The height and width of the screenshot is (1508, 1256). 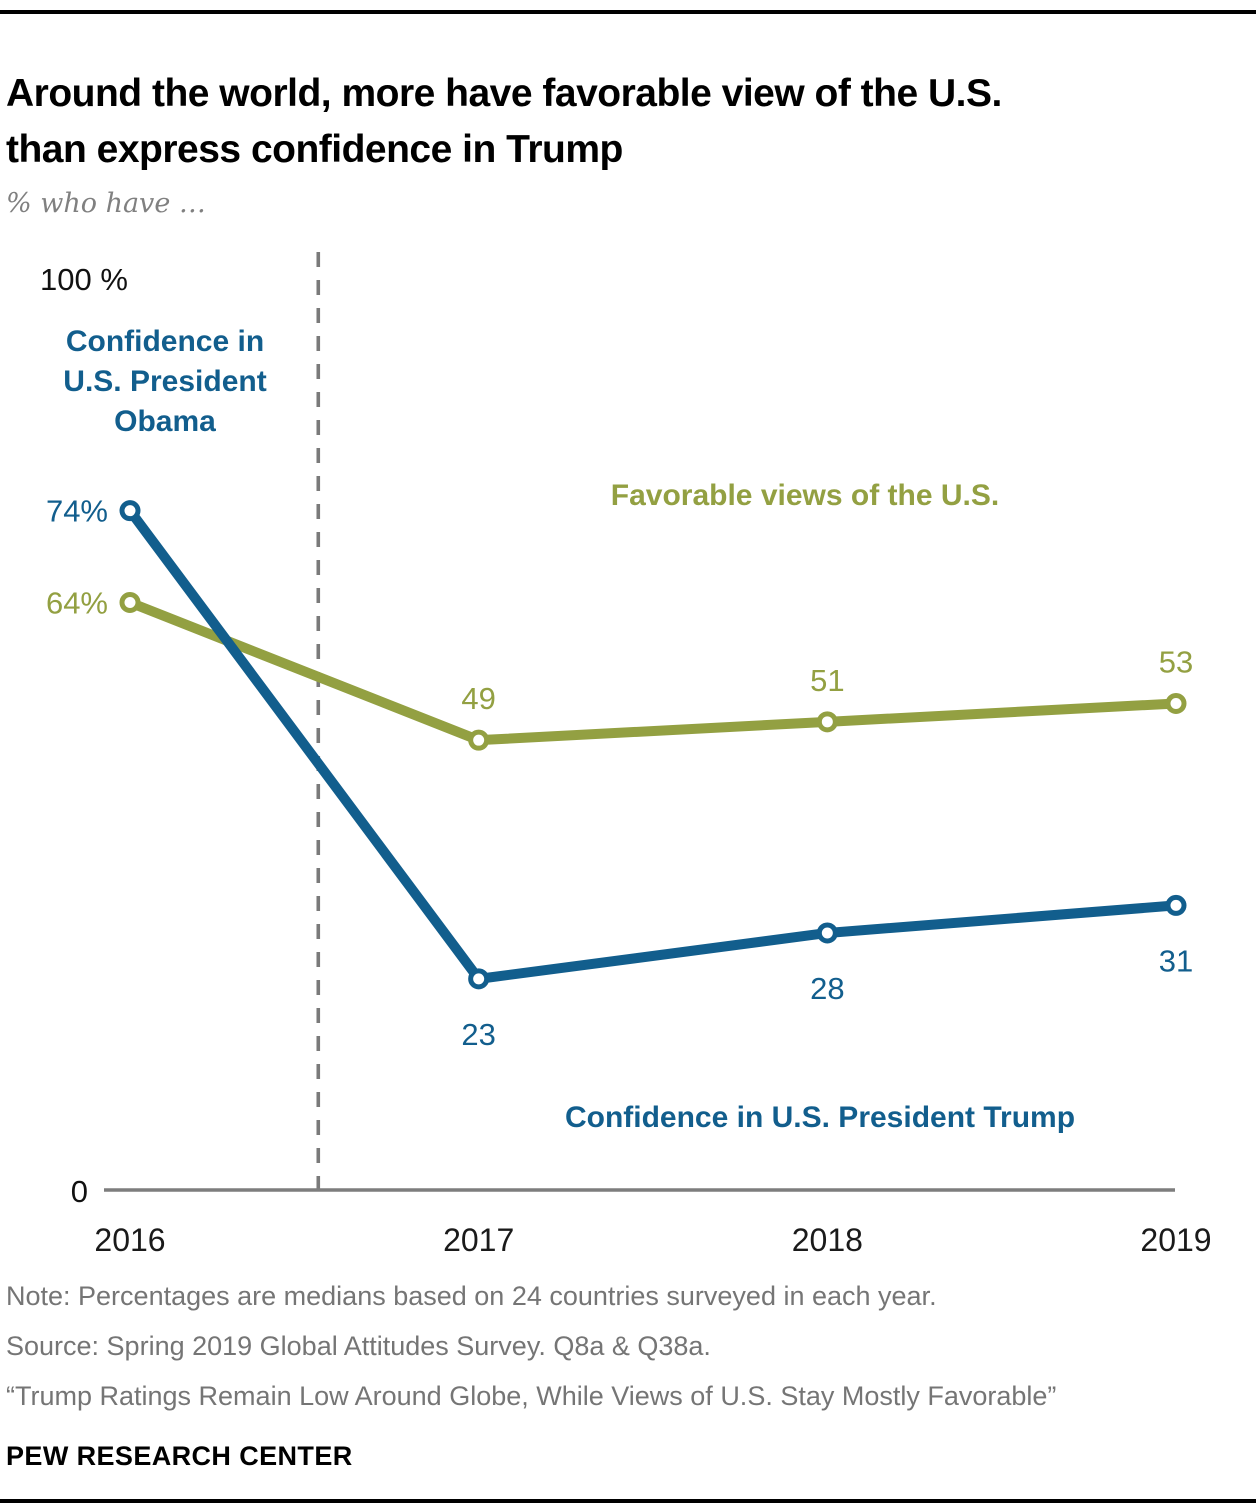 I want to click on data-point-marker-confidence-2017, so click(x=479, y=979).